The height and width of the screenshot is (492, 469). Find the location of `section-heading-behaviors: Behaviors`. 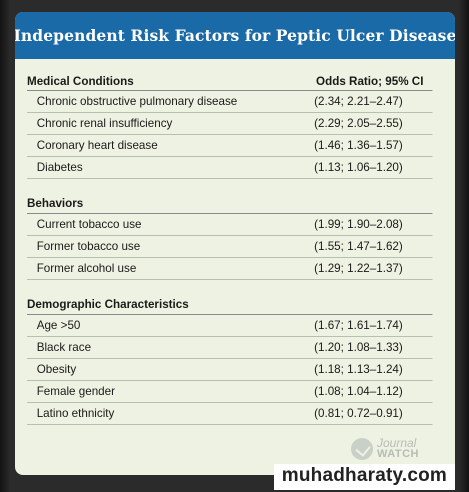

section-heading-behaviors: Behaviors is located at coordinates (230, 203).